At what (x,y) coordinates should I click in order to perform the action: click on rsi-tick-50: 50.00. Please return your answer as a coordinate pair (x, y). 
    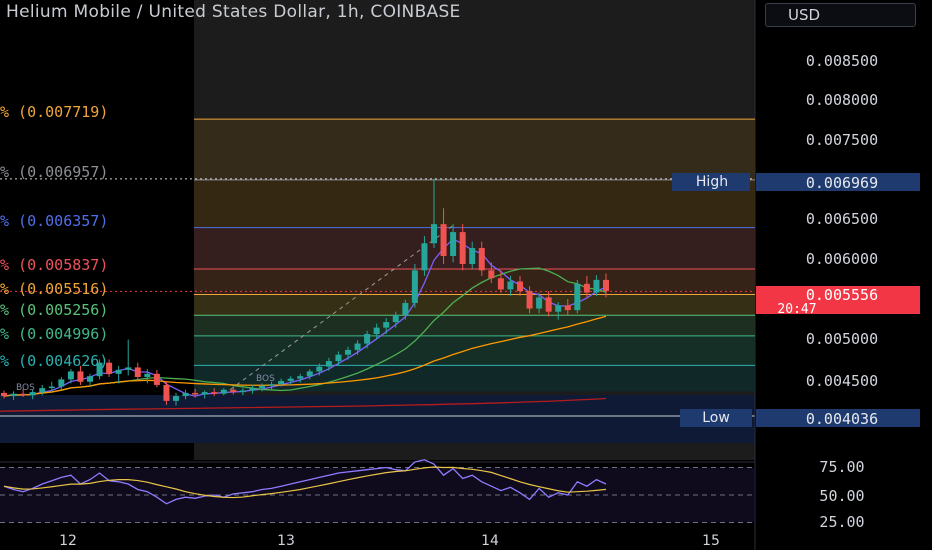
    Looking at the image, I should click on (841, 496).